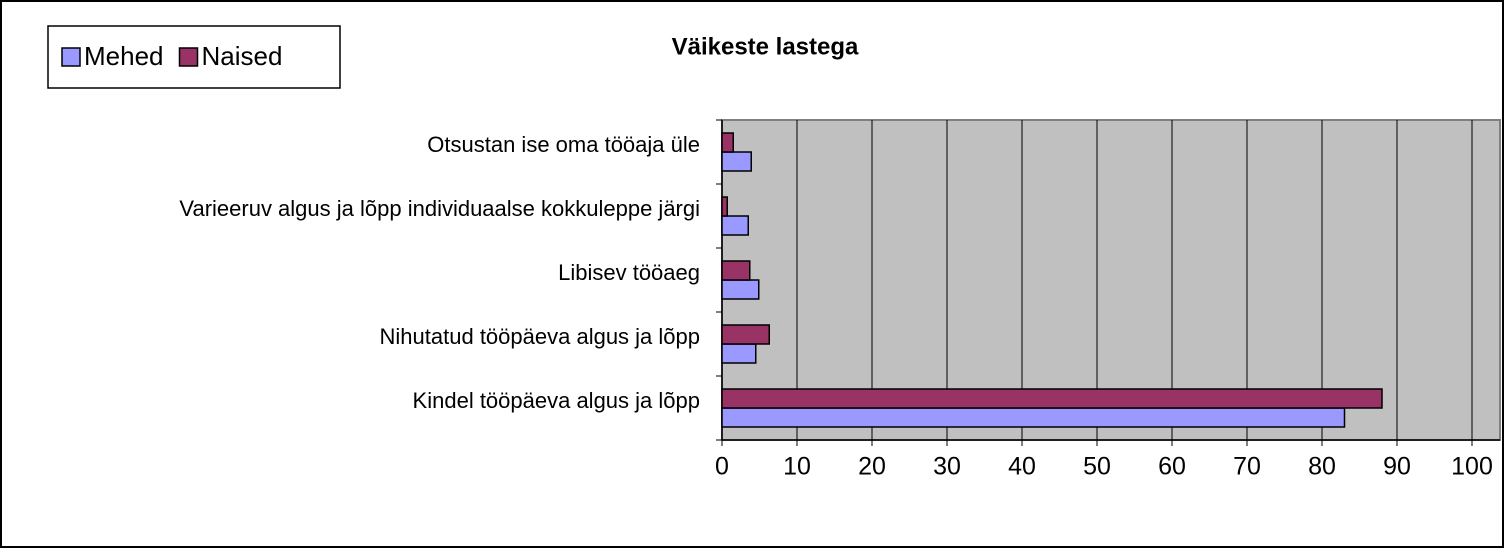 This screenshot has width=1504, height=548. I want to click on legend-label: Naised, so click(242, 56).